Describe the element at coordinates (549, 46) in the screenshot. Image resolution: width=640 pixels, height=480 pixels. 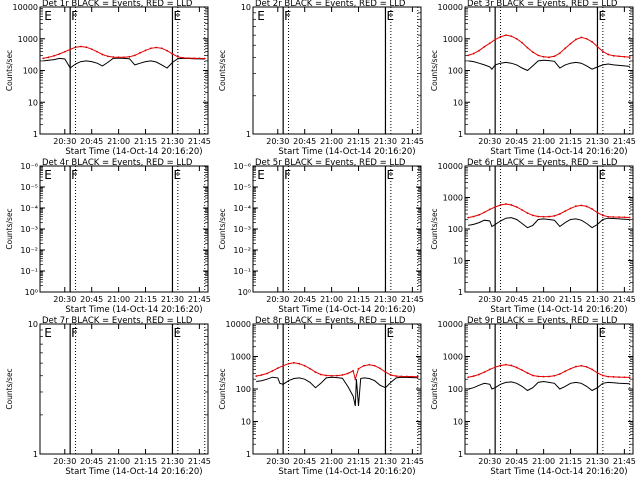
I see `lld-series-line` at that location.